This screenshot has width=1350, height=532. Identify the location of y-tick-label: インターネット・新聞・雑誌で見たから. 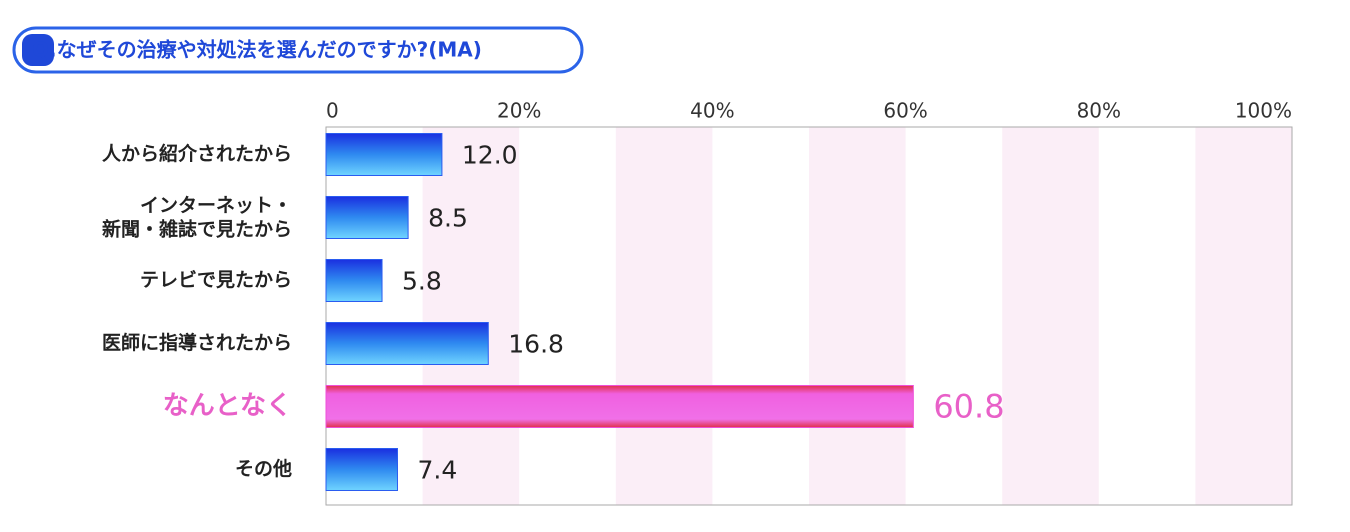
(197, 217).